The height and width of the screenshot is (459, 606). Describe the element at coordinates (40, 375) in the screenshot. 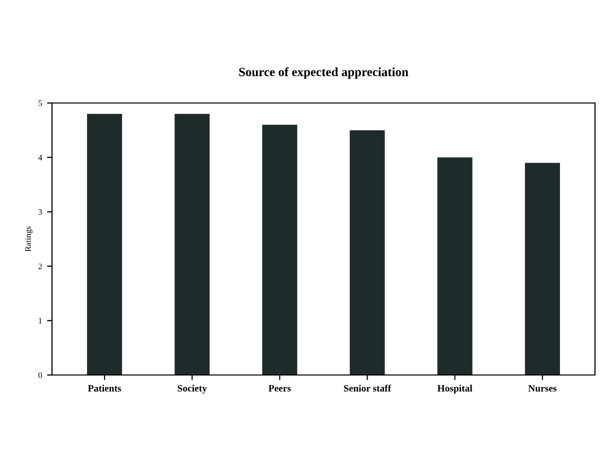

I see `y-tick-label: 0` at that location.